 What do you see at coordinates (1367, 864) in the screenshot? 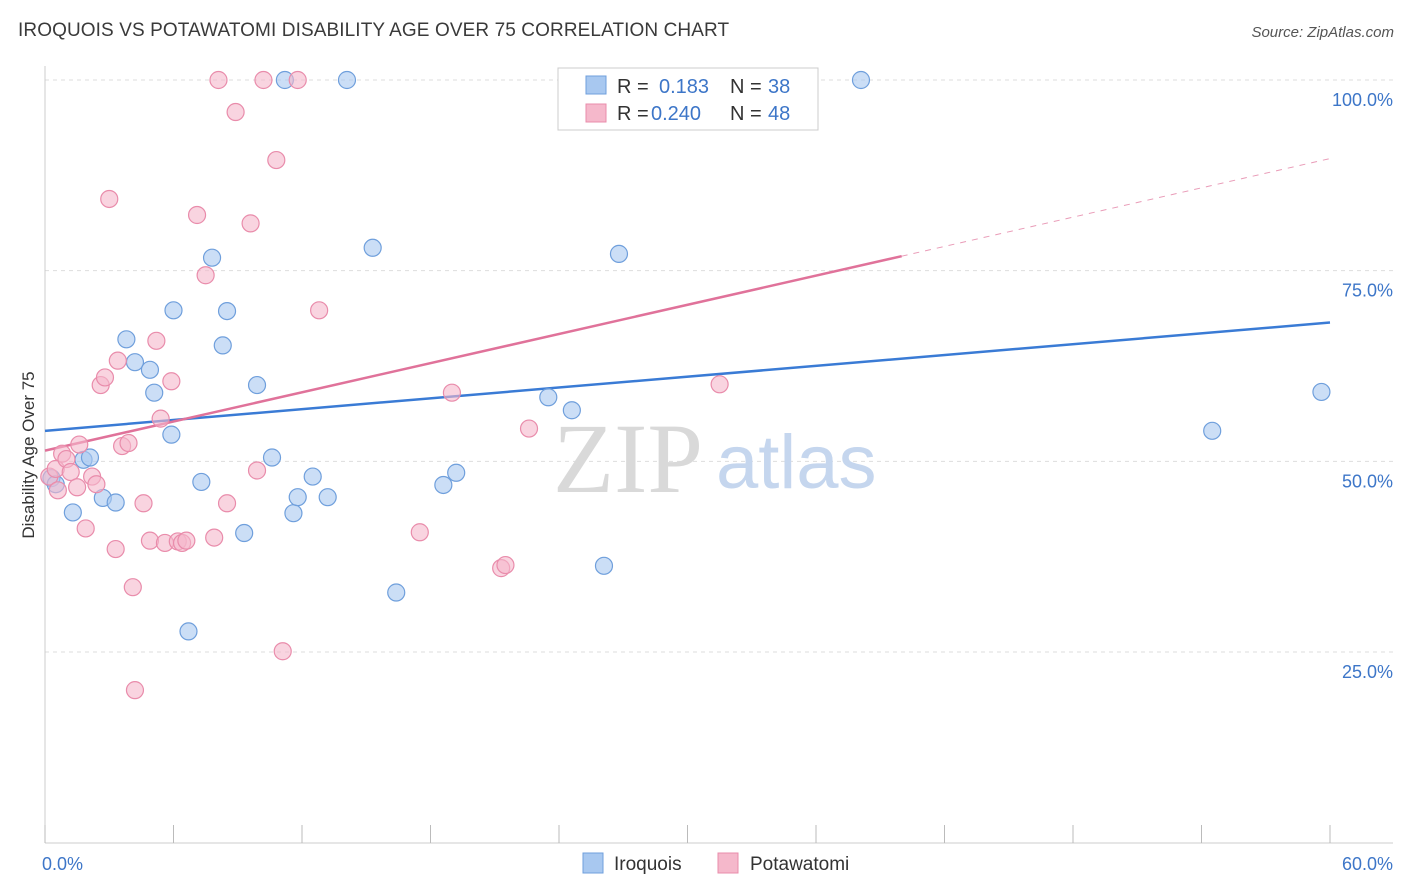
I see `x-tick-label: 60.0%` at bounding box center [1367, 864].